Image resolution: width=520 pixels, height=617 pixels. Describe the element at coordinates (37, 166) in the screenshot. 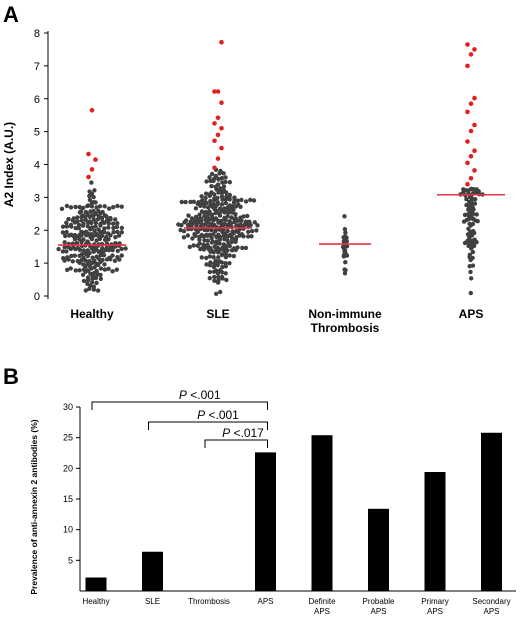

I see `y-tick-label: 4` at that location.